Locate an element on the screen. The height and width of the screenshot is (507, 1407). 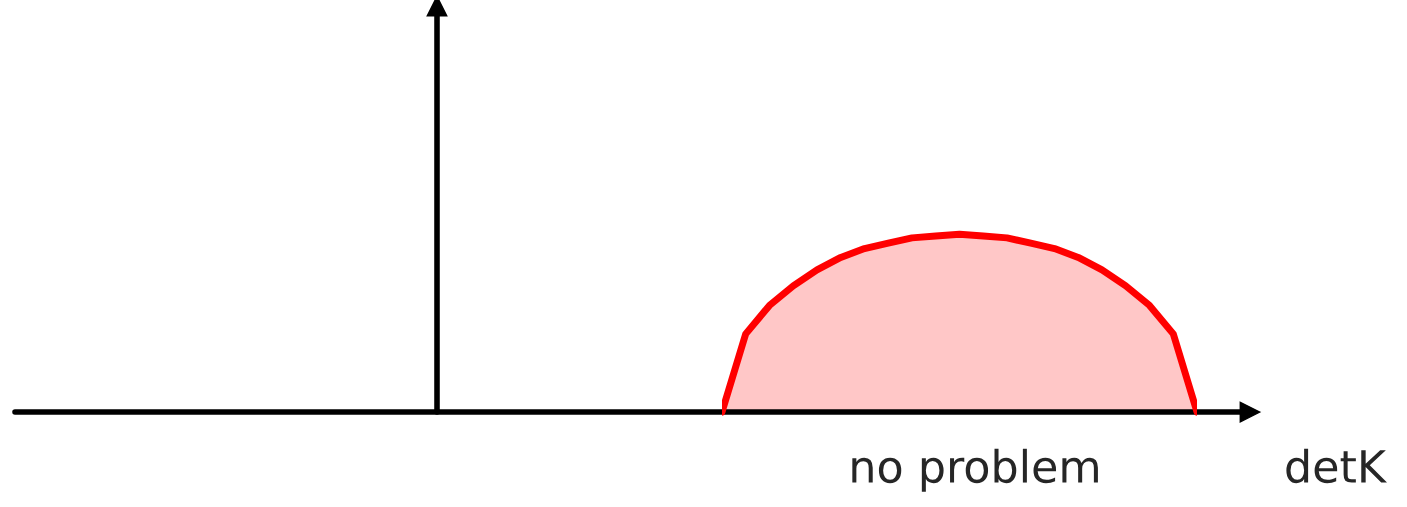
x-axis-title: detK is located at coordinates (1336, 466).